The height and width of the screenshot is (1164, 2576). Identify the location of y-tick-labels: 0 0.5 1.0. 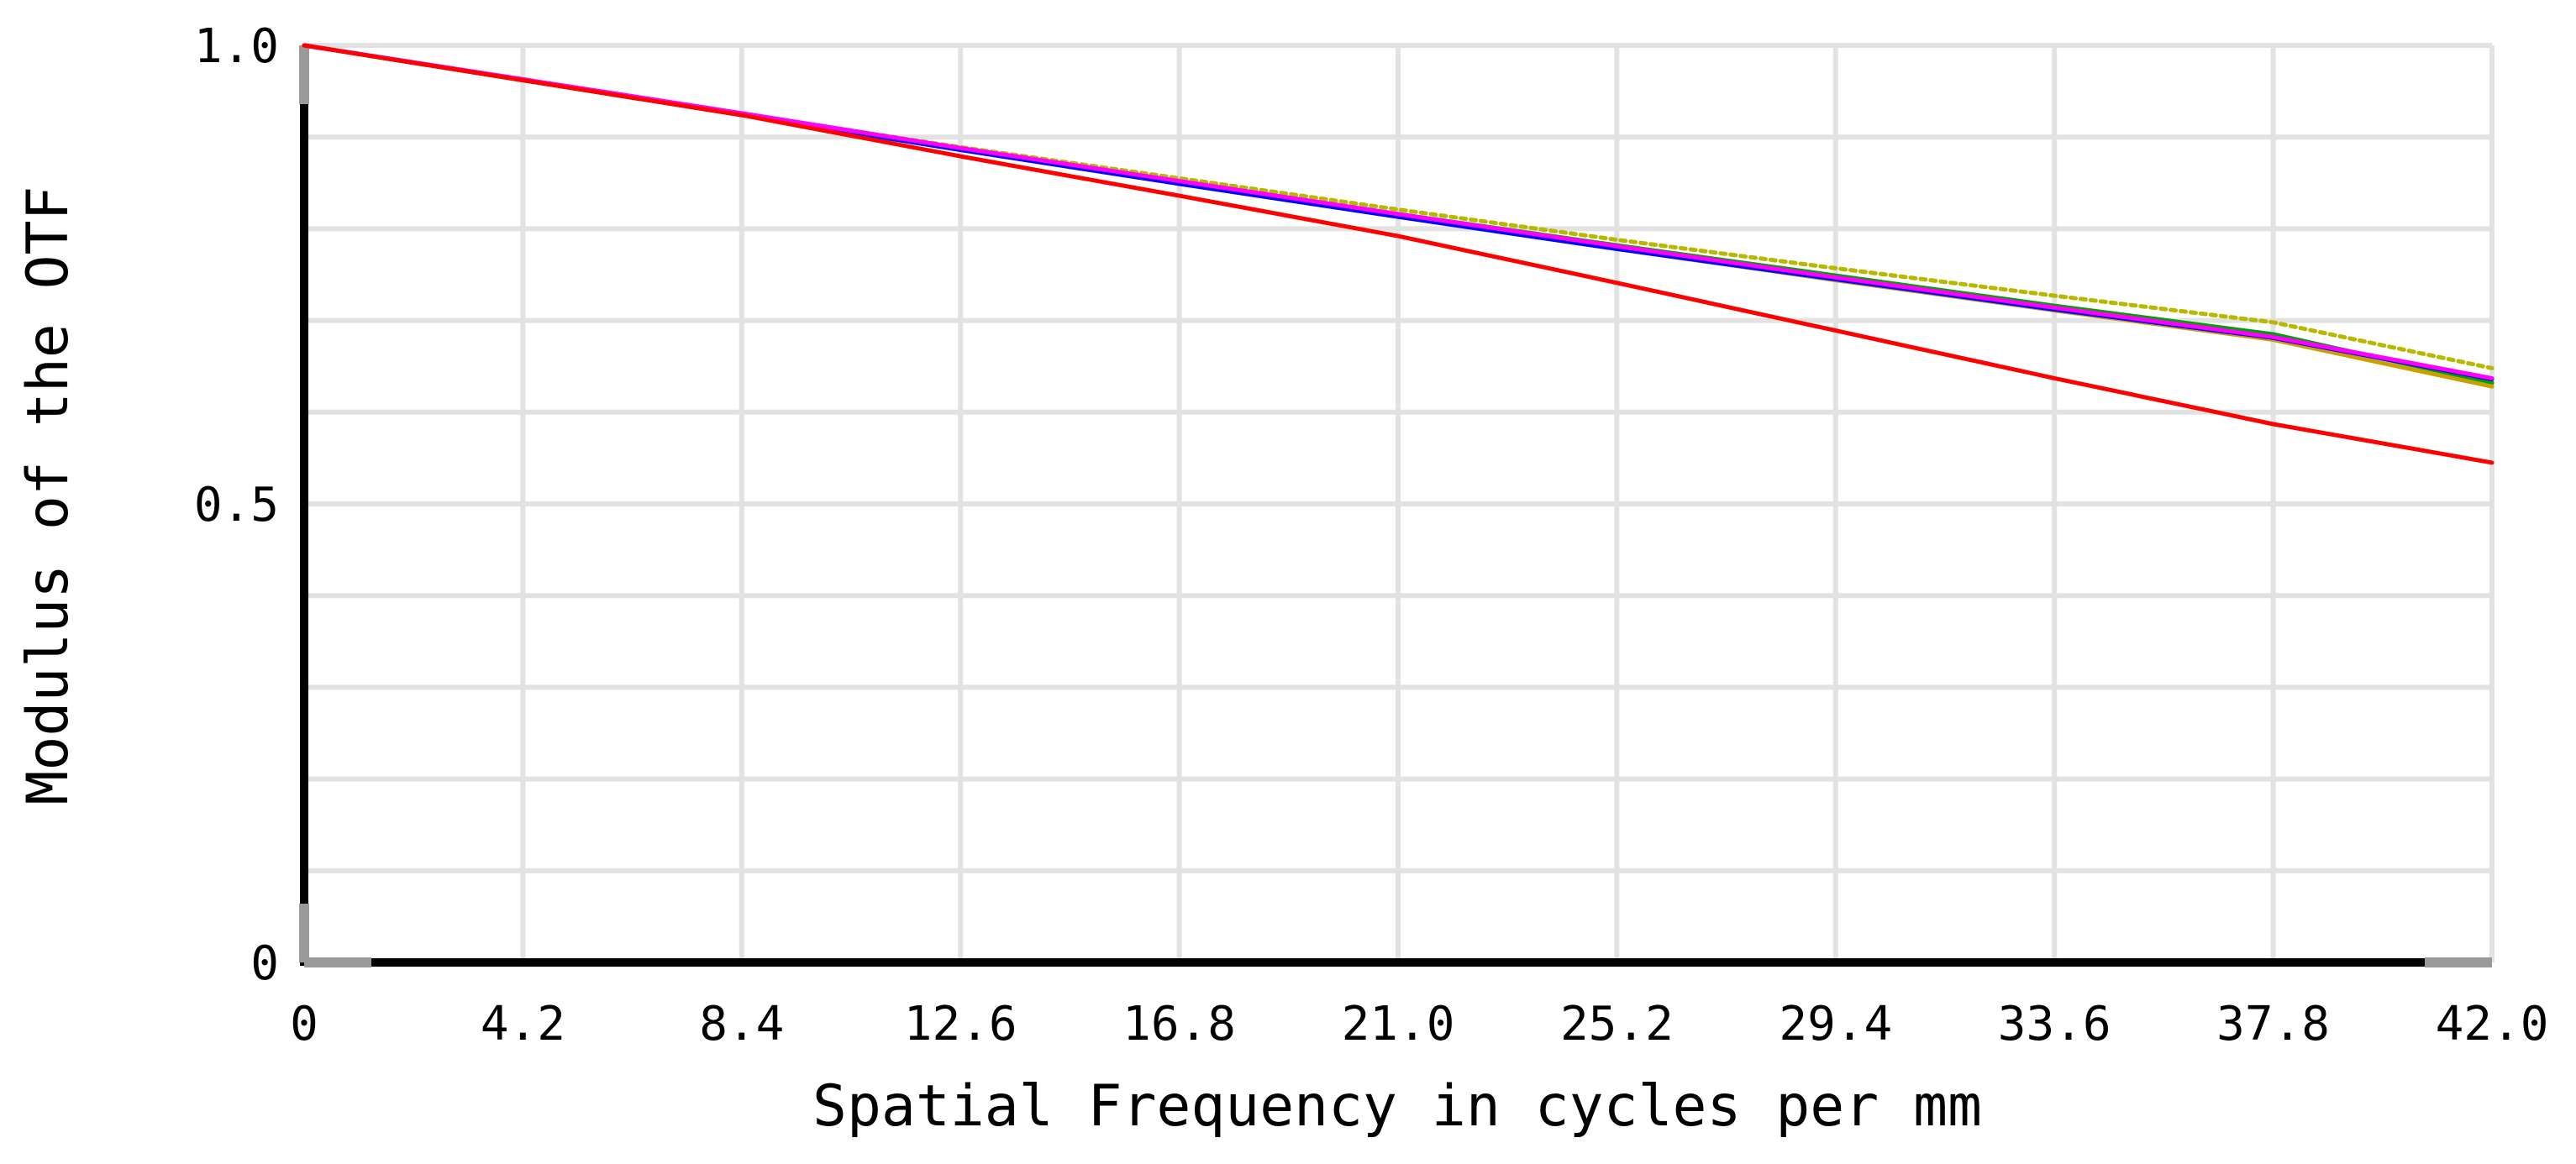
(236, 505).